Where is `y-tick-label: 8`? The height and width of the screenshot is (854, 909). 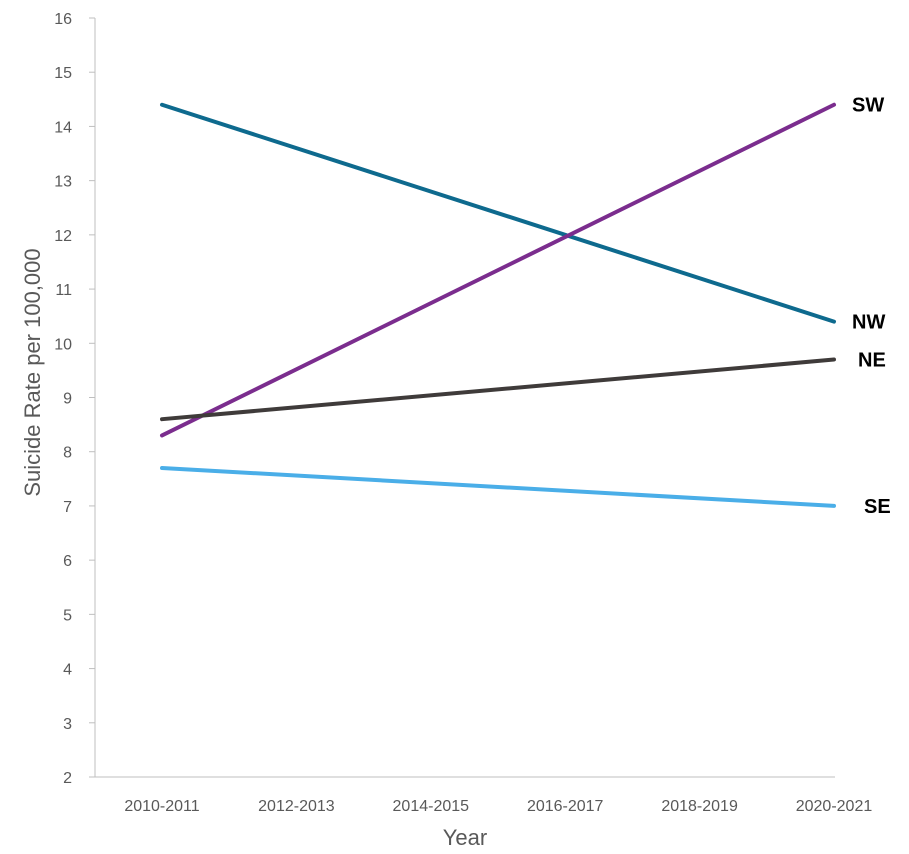 y-tick-label: 8 is located at coordinates (67, 453).